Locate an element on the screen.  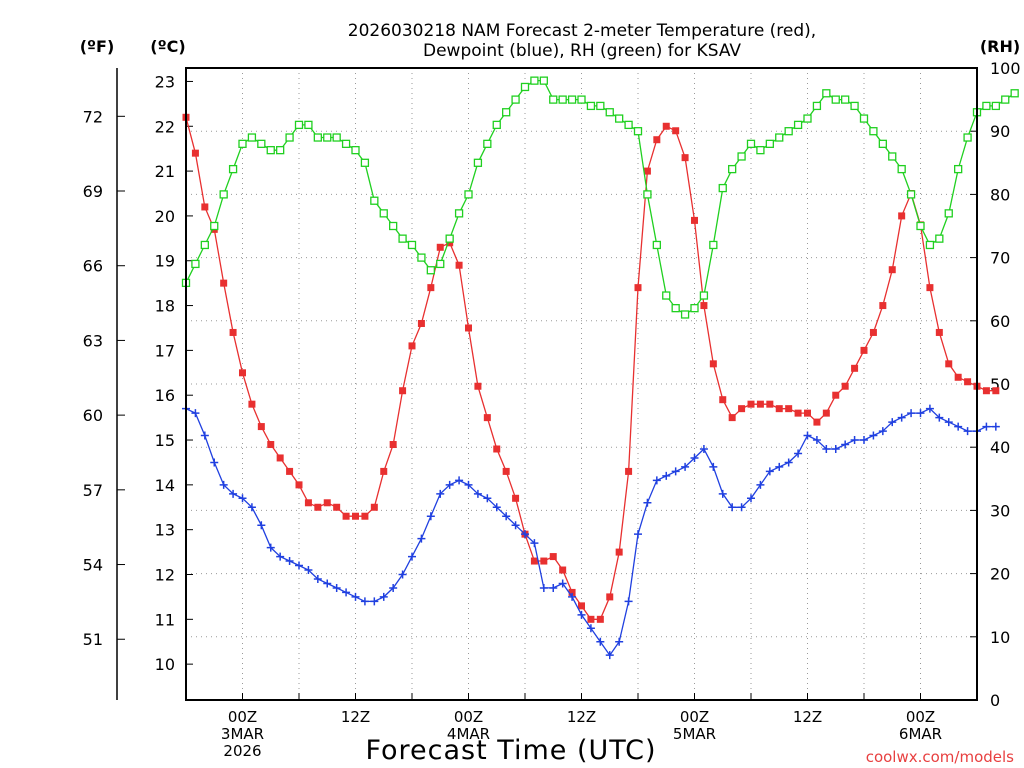
fahrenheit-tick-label: 66 is located at coordinates (93, 266).